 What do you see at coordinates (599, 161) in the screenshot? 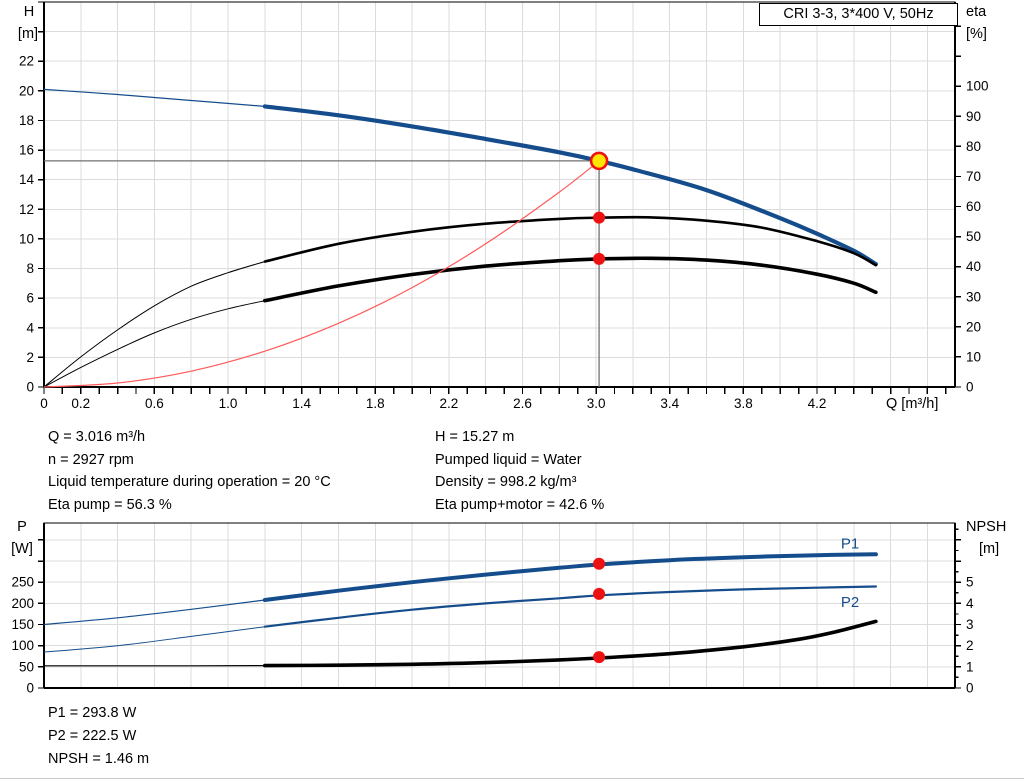
I see `duty-point-marker` at bounding box center [599, 161].